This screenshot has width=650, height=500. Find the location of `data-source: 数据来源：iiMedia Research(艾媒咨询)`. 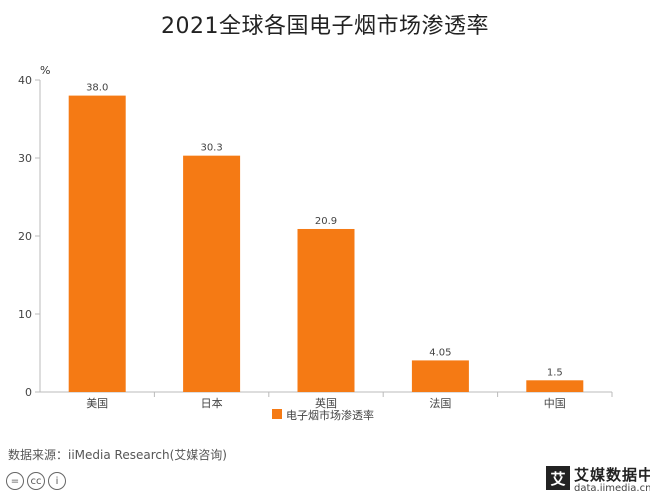

data-source: 数据来源：iiMedia Research(艾媒咨询) is located at coordinates (117, 455).